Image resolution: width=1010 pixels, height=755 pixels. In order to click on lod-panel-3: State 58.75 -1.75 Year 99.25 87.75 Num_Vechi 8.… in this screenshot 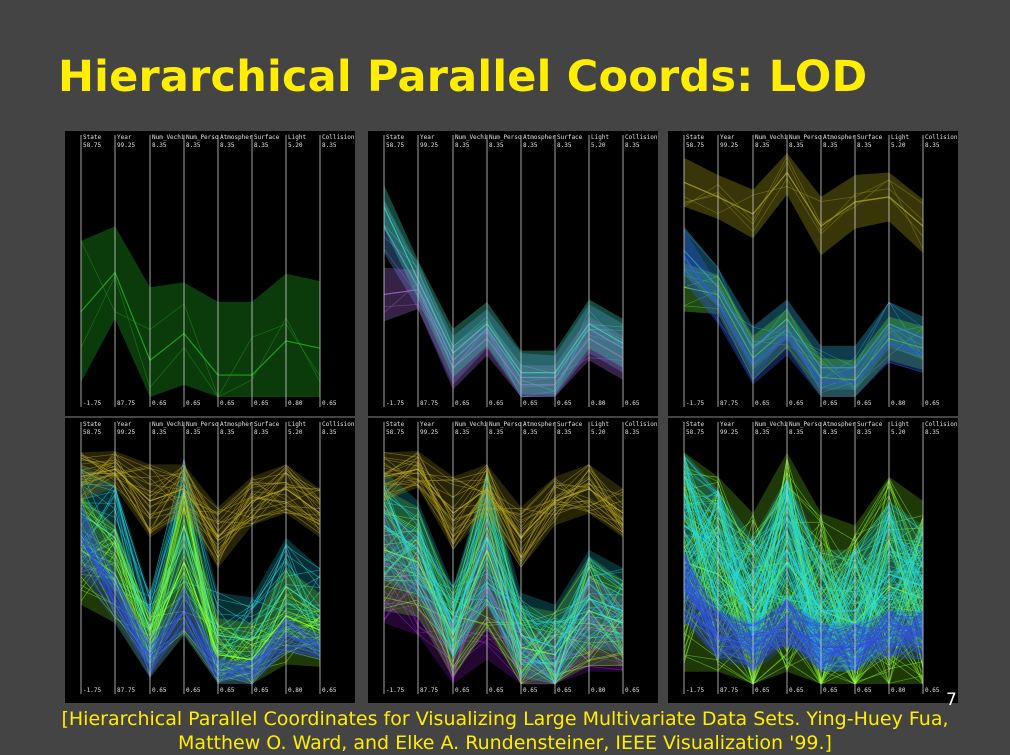, I will do `click(813, 273)`.